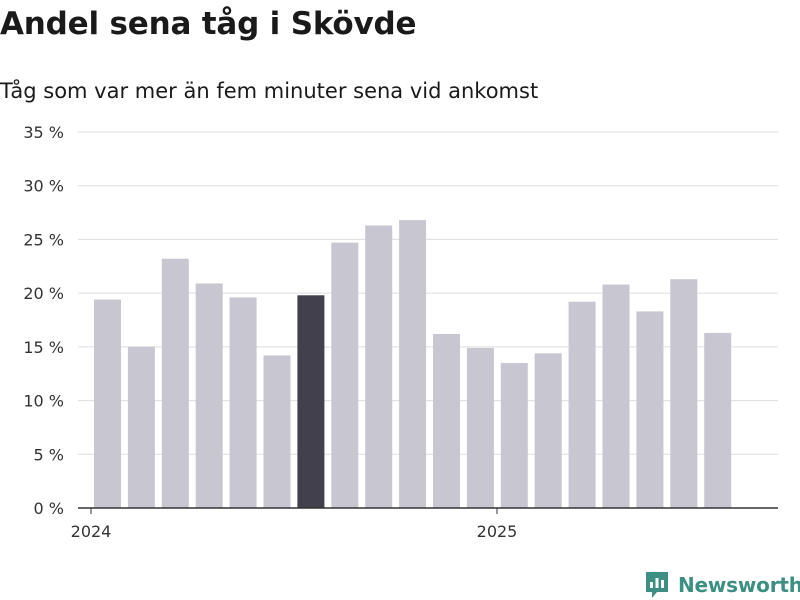 The image size is (800, 600). What do you see at coordinates (91, 531) in the screenshot?
I see `x-tick-label: 2024` at bounding box center [91, 531].